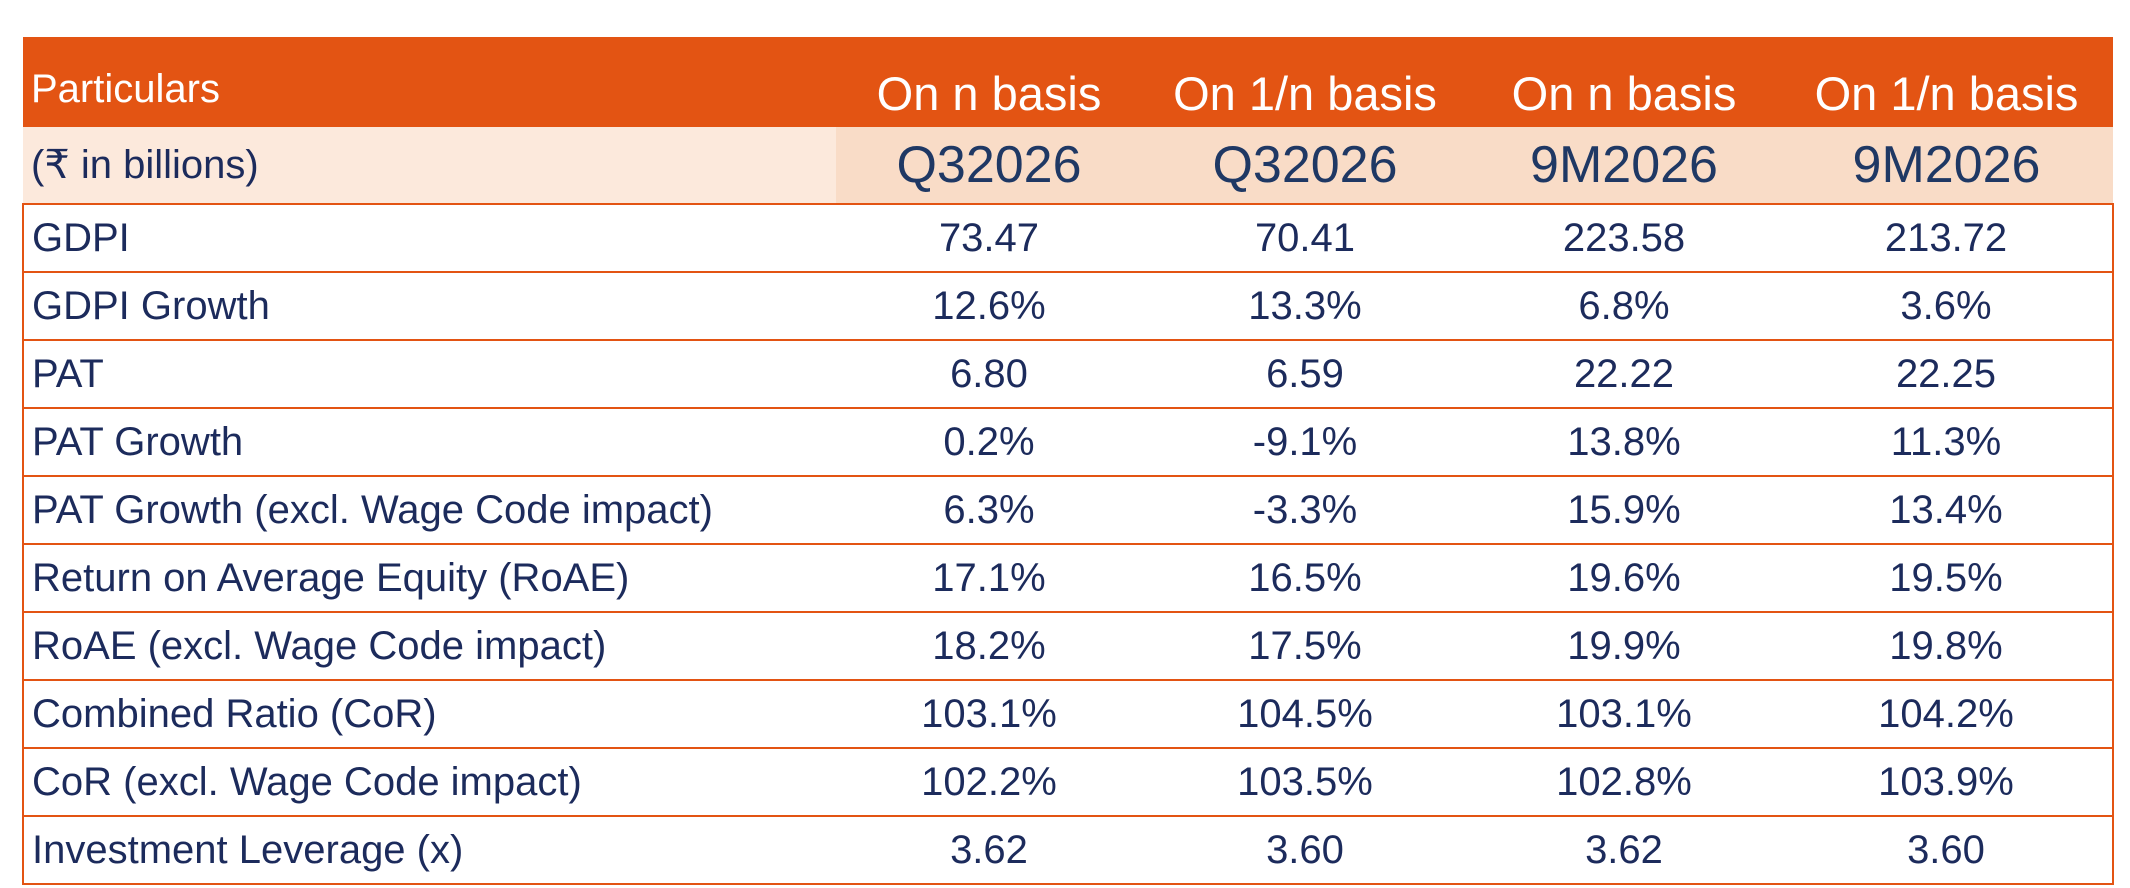 The width and height of the screenshot is (2130, 888). Describe the element at coordinates (989, 442) in the screenshot. I see `cell: 0.2%` at that location.